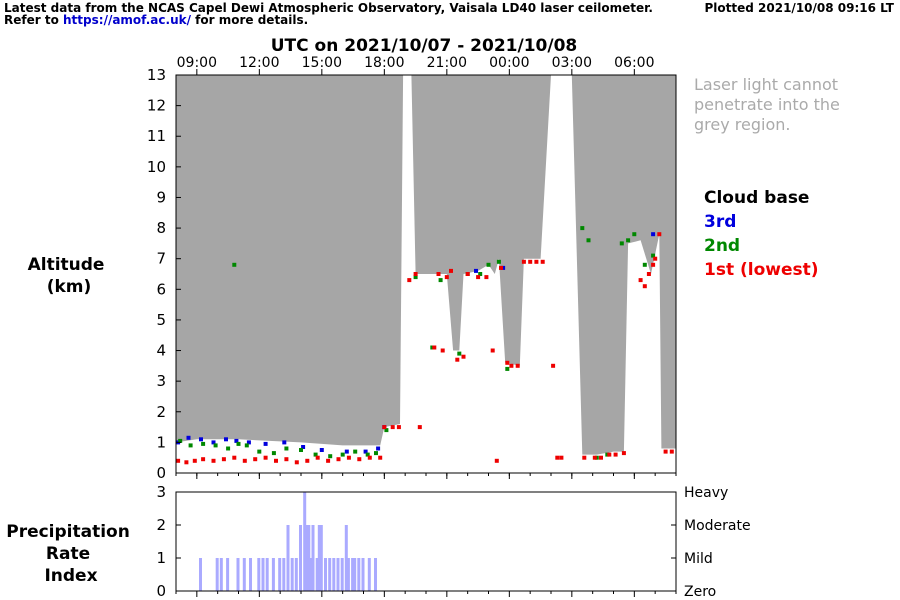  Describe the element at coordinates (742, 124) in the screenshot. I see `grey-note-line3: grey region.` at that location.